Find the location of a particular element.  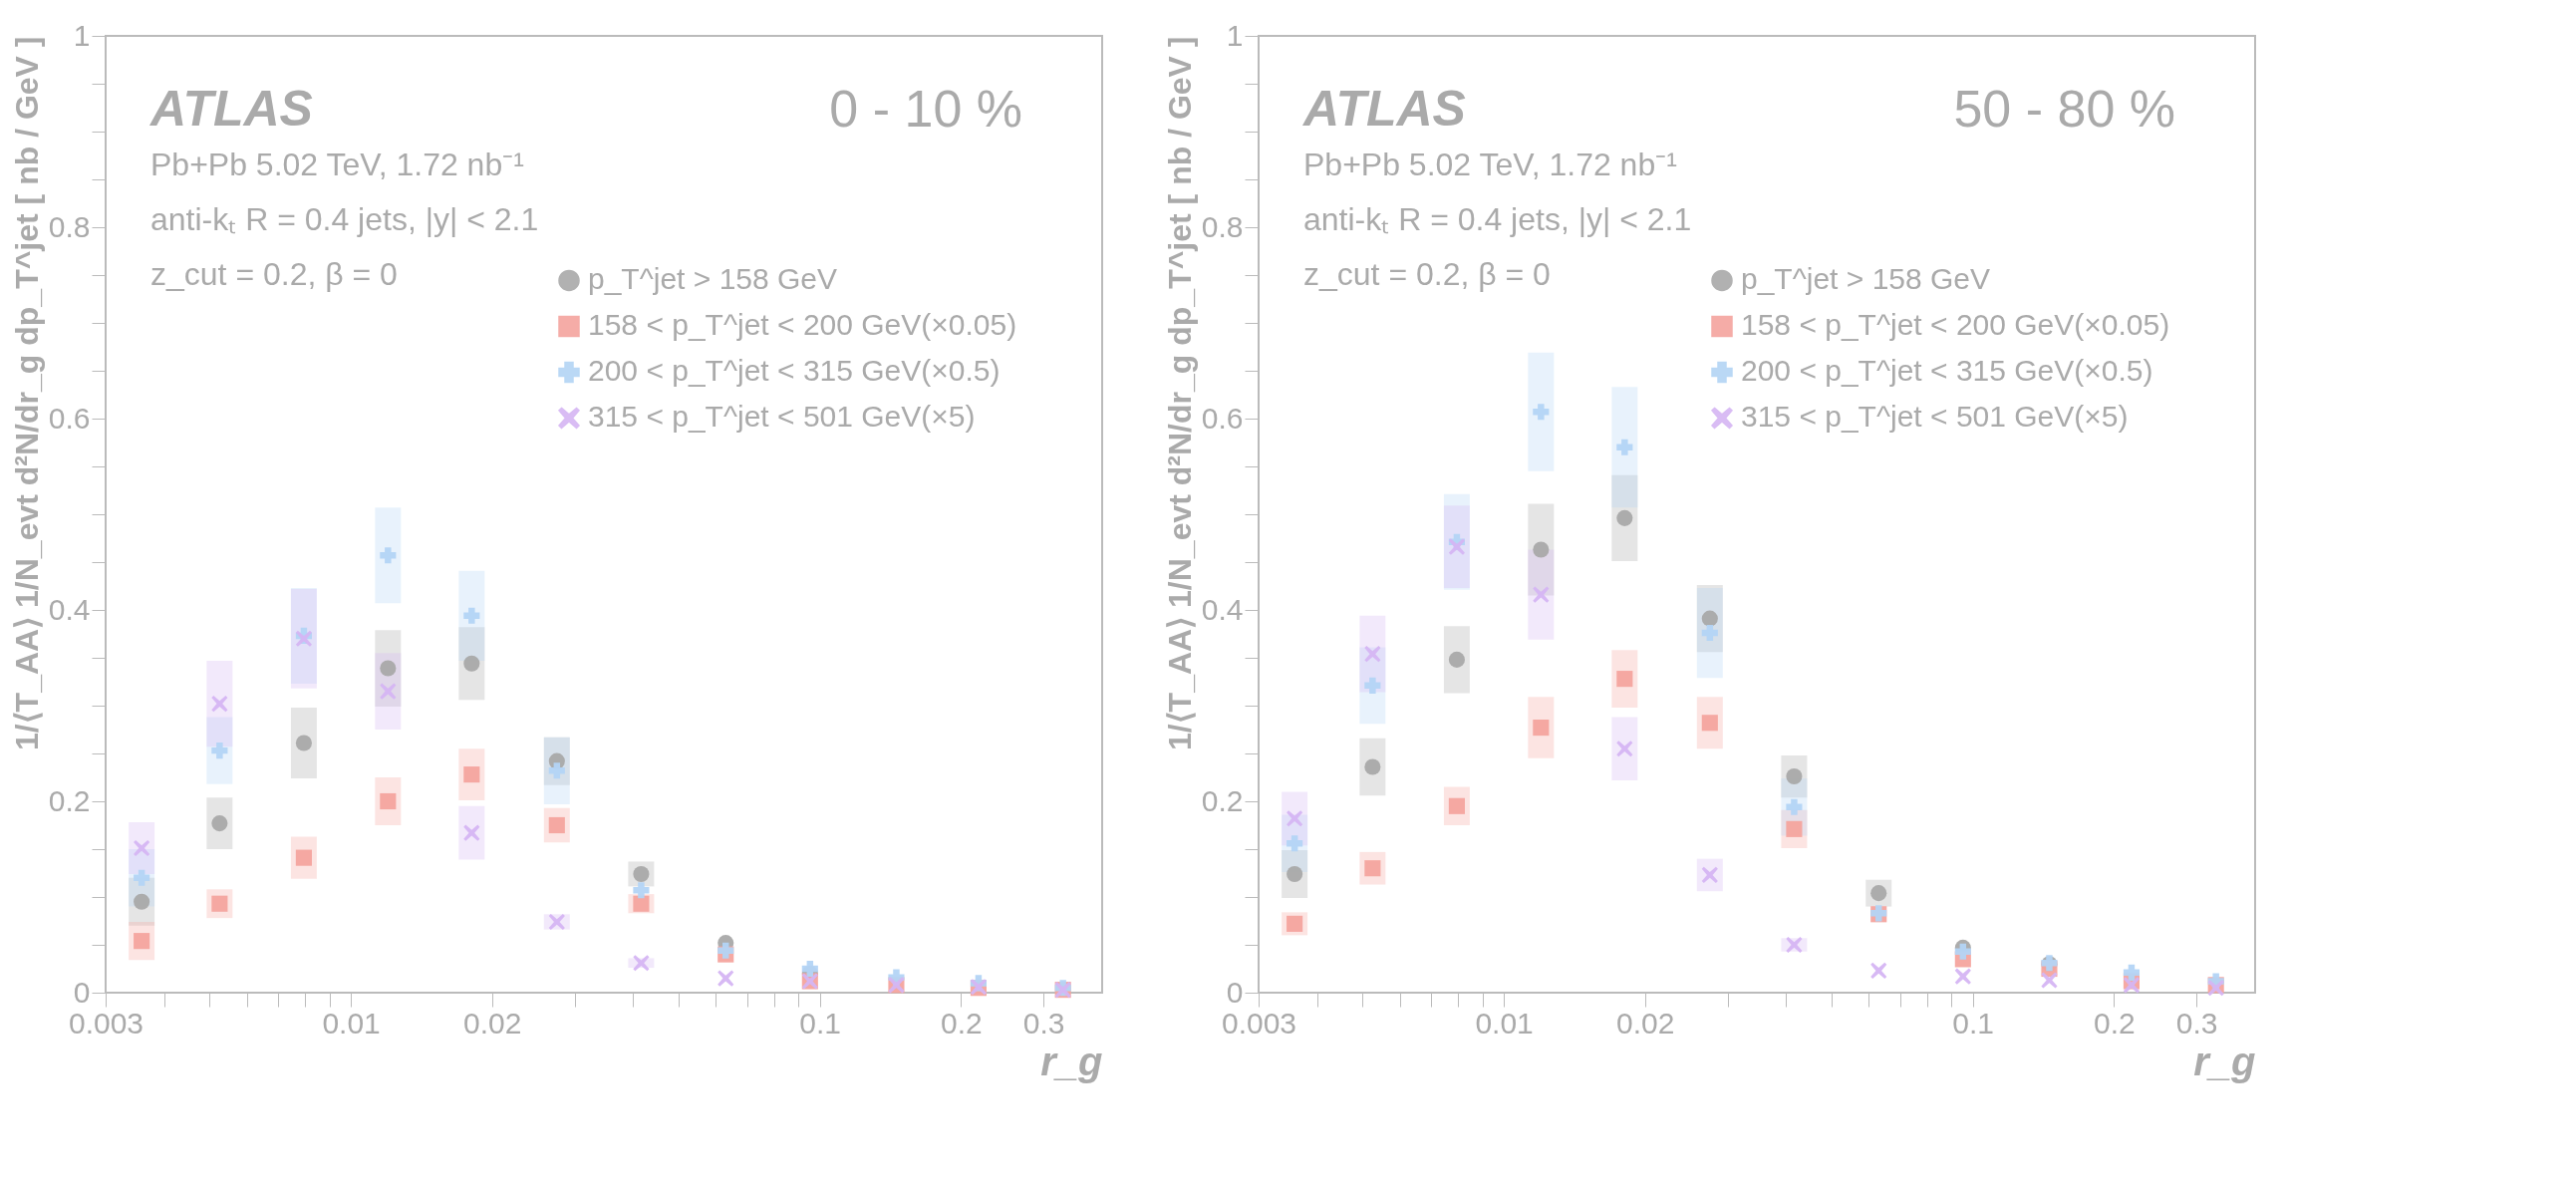

annotation: 0 - 10 % is located at coordinates (925, 109).